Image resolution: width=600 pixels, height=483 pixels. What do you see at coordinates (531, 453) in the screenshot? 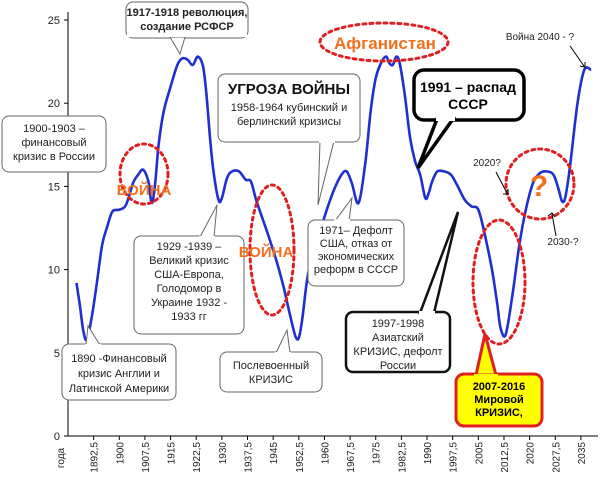
I see `x-tick-label: 2020` at bounding box center [531, 453].